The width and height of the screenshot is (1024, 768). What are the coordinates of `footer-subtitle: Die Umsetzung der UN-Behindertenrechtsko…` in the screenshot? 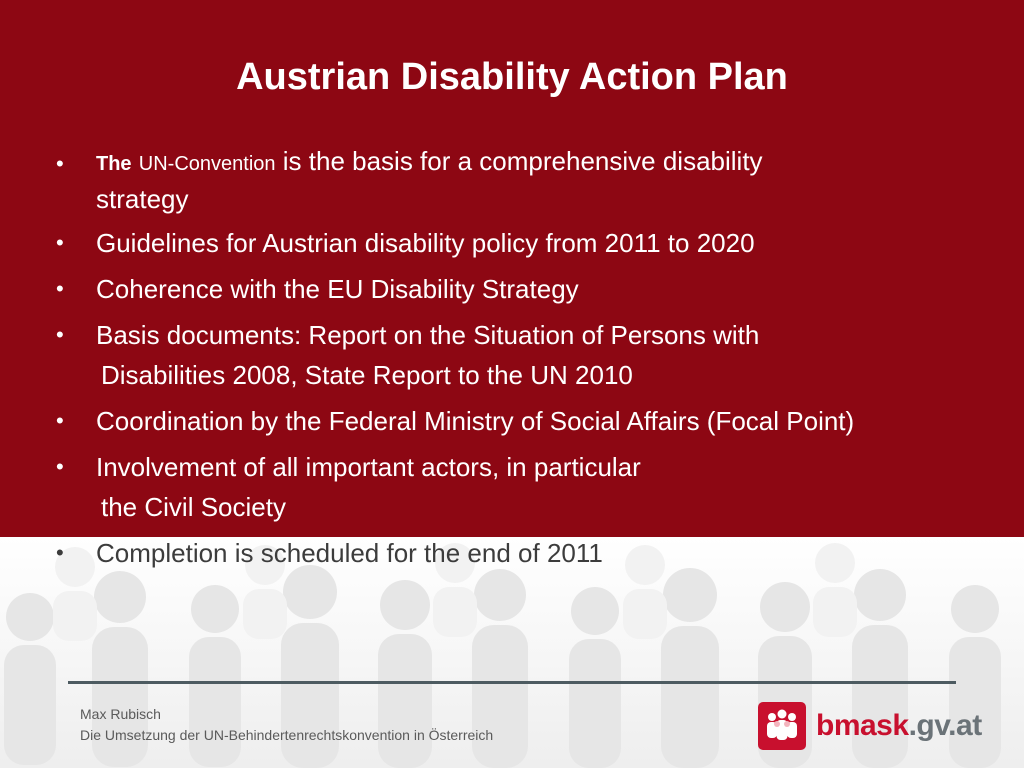 It's located at (287, 735).